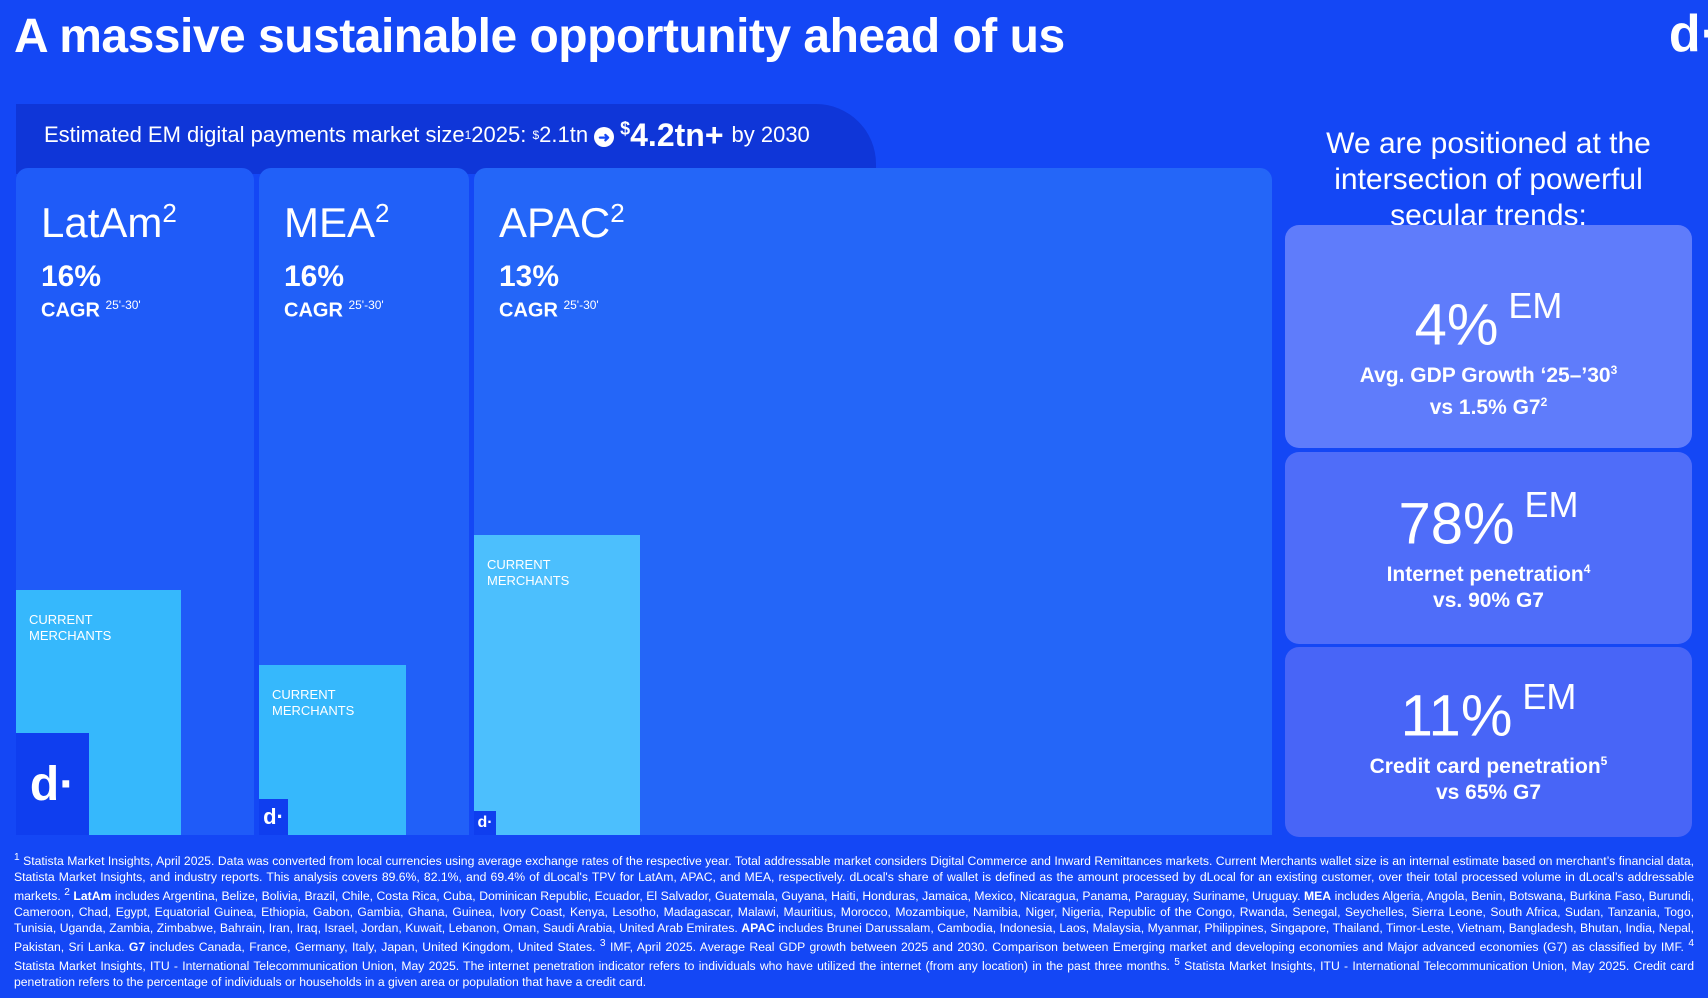 Image resolution: width=1708 pixels, height=998 pixels. I want to click on footnote-ref: 3, so click(1614, 370).